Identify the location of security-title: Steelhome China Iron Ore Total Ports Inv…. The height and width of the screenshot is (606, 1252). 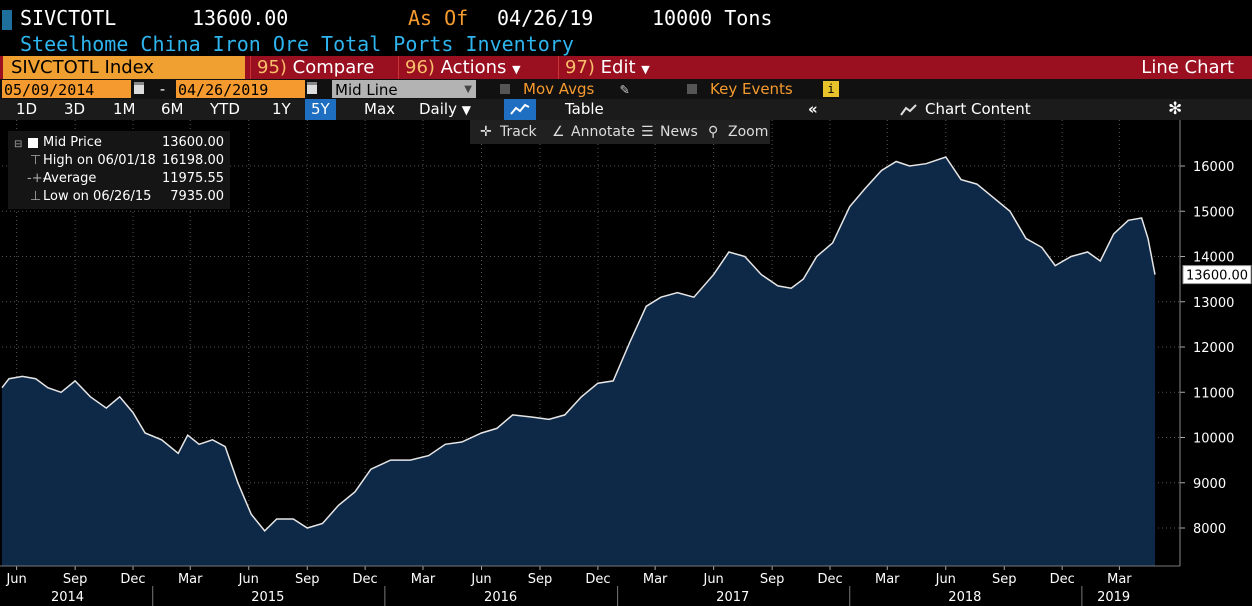
(626, 44).